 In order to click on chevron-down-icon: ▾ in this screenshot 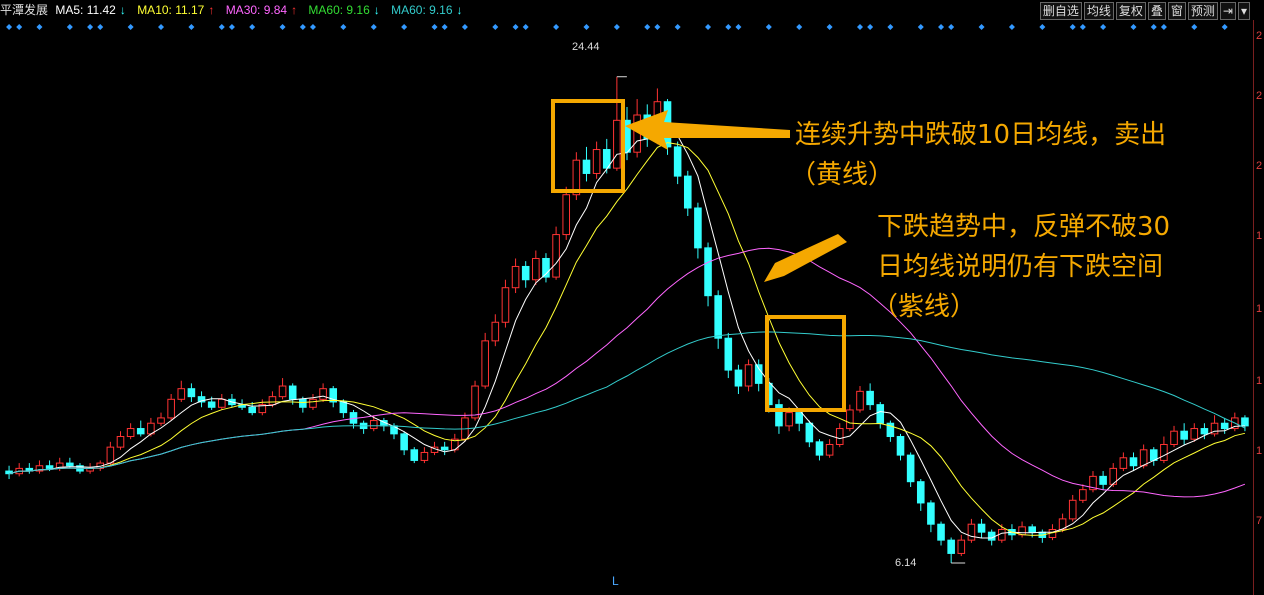, I will do `click(1243, 11)`.